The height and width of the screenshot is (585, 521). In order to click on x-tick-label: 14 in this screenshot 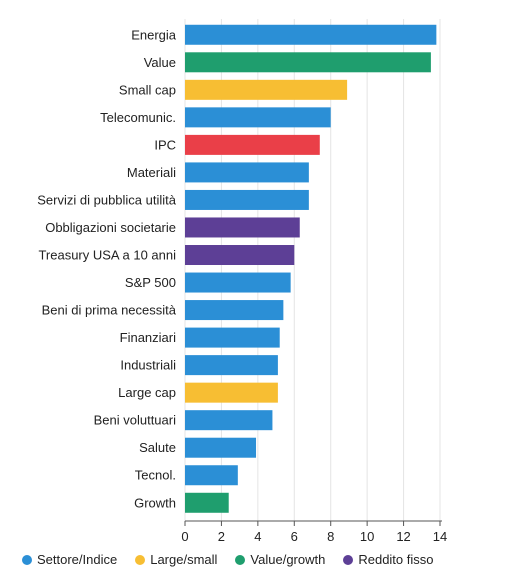, I will do `click(440, 536)`.